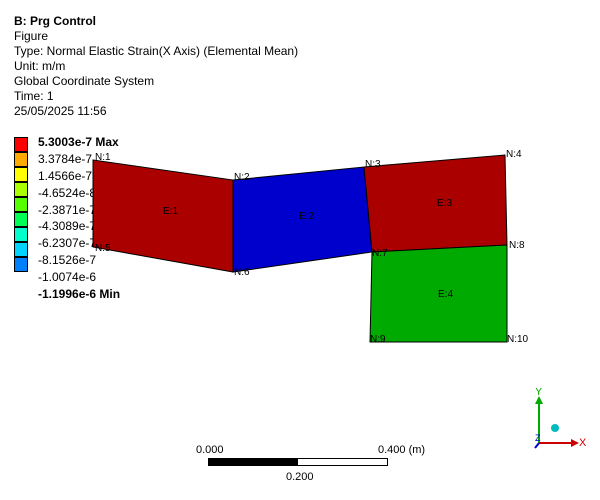  What do you see at coordinates (537, 445) in the screenshot?
I see `z-axis-line` at bounding box center [537, 445].